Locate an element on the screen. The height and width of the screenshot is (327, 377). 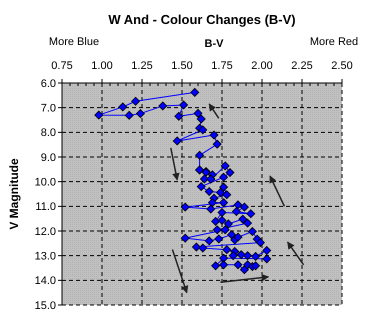
x-tick-label: 1.75 is located at coordinates (222, 66).